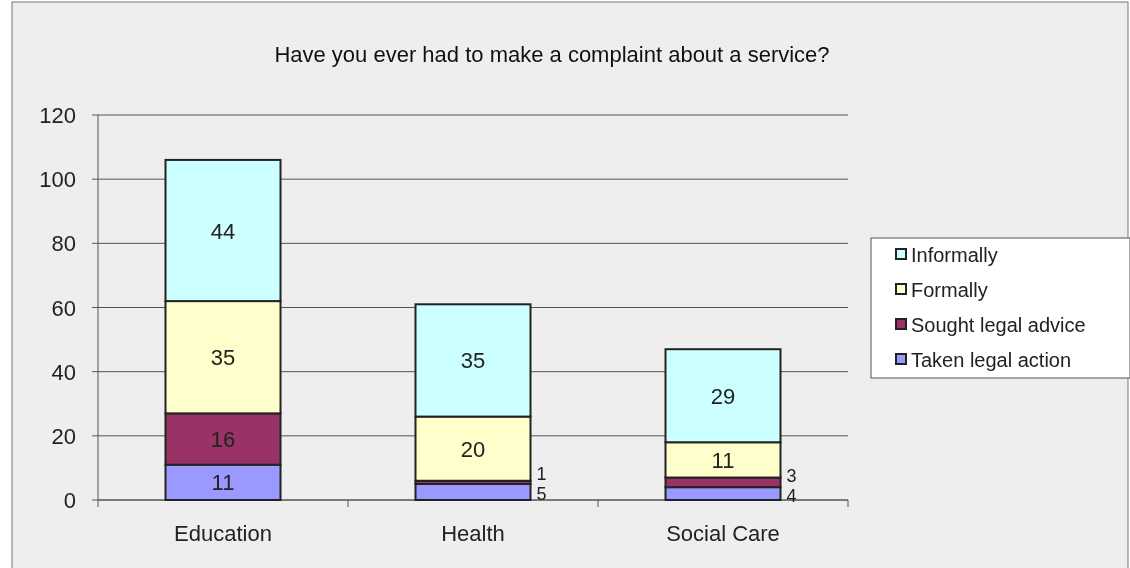  Describe the element at coordinates (63, 244) in the screenshot. I see `y-tick-label: 80` at that location.